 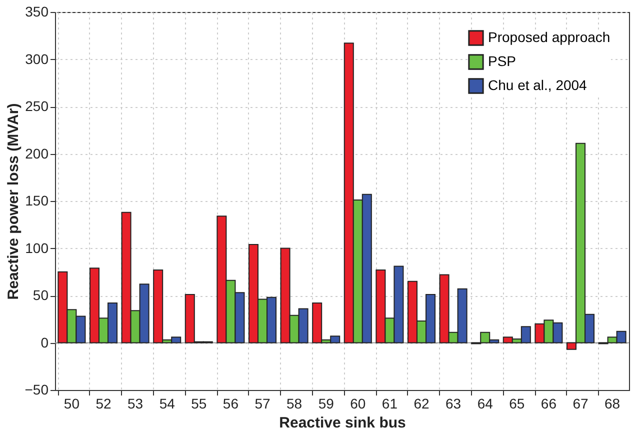 What do you see at coordinates (72, 404) in the screenshot?
I see `x-tick-label: 50` at bounding box center [72, 404].